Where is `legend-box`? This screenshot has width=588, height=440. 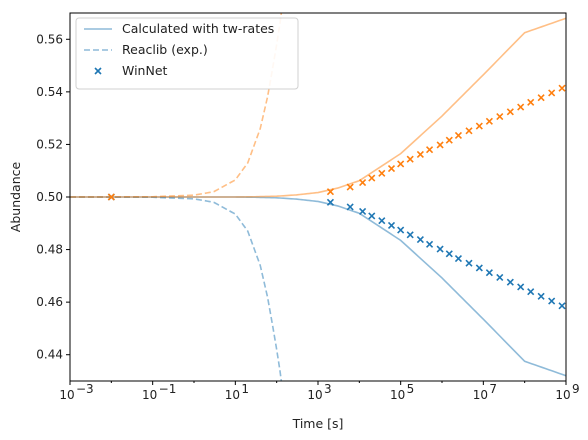
legend-box is located at coordinates (187, 53).